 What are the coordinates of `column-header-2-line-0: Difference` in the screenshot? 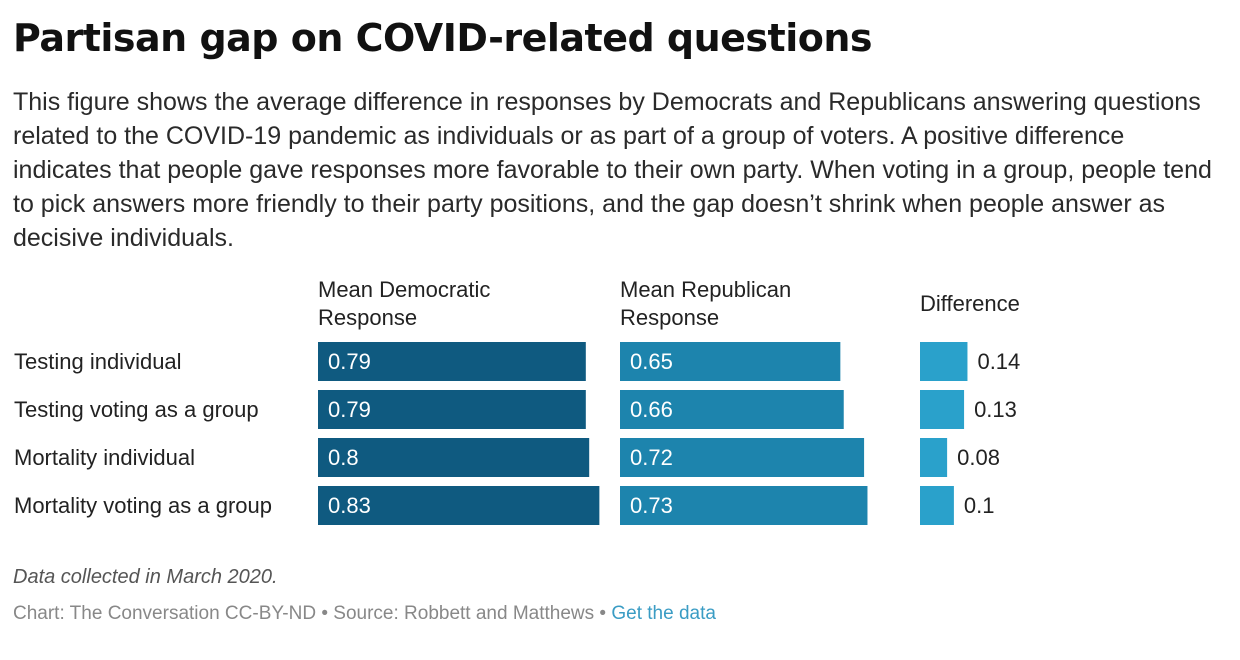 It's located at (970, 303).